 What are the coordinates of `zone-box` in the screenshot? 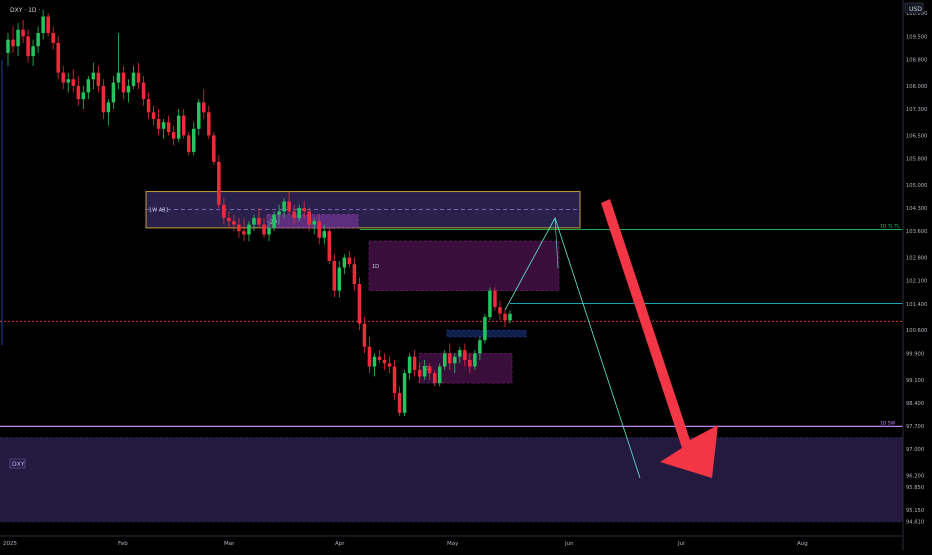 It's located at (464, 266).